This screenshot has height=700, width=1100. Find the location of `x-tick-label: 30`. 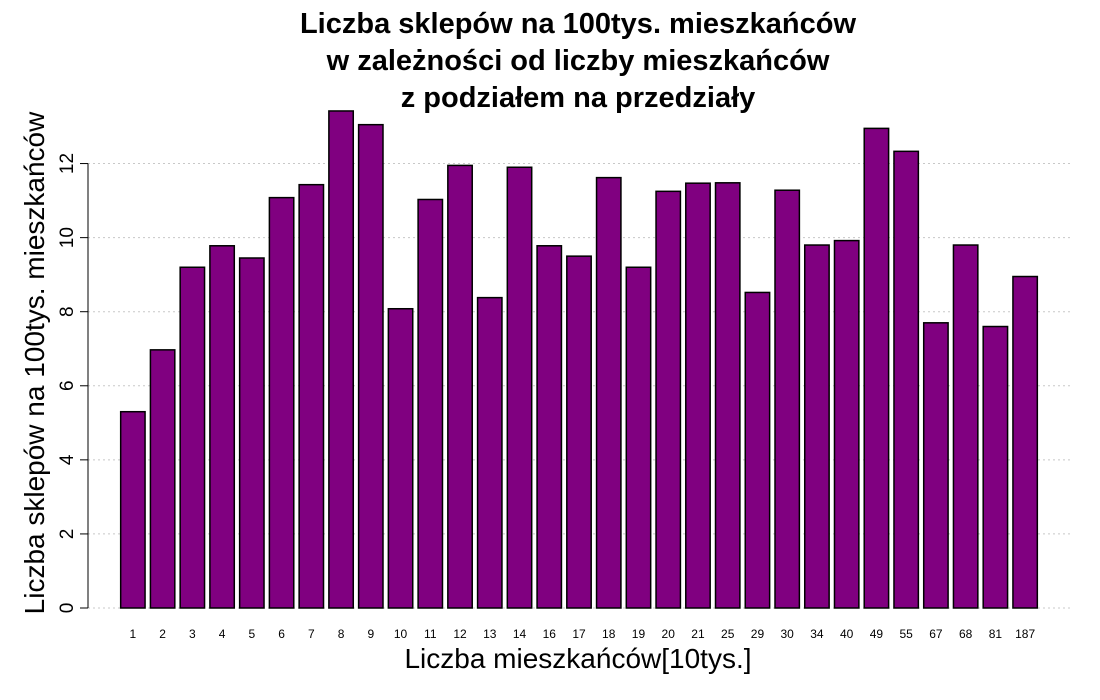

x-tick-label: 30 is located at coordinates (788, 634).